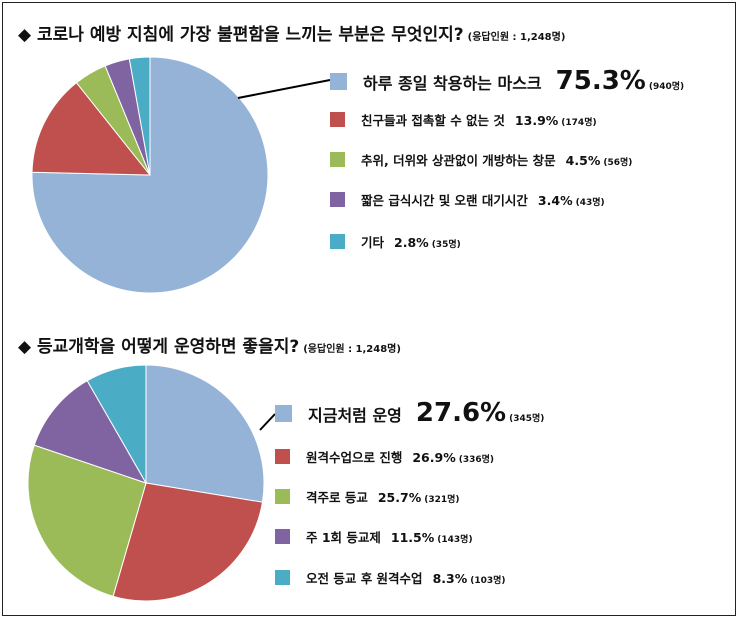 Image resolution: width=740 pixels, height=620 pixels. What do you see at coordinates (452, 83) in the screenshot?
I see `legend-label: 하루 종일 착용하는 마스크` at bounding box center [452, 83].